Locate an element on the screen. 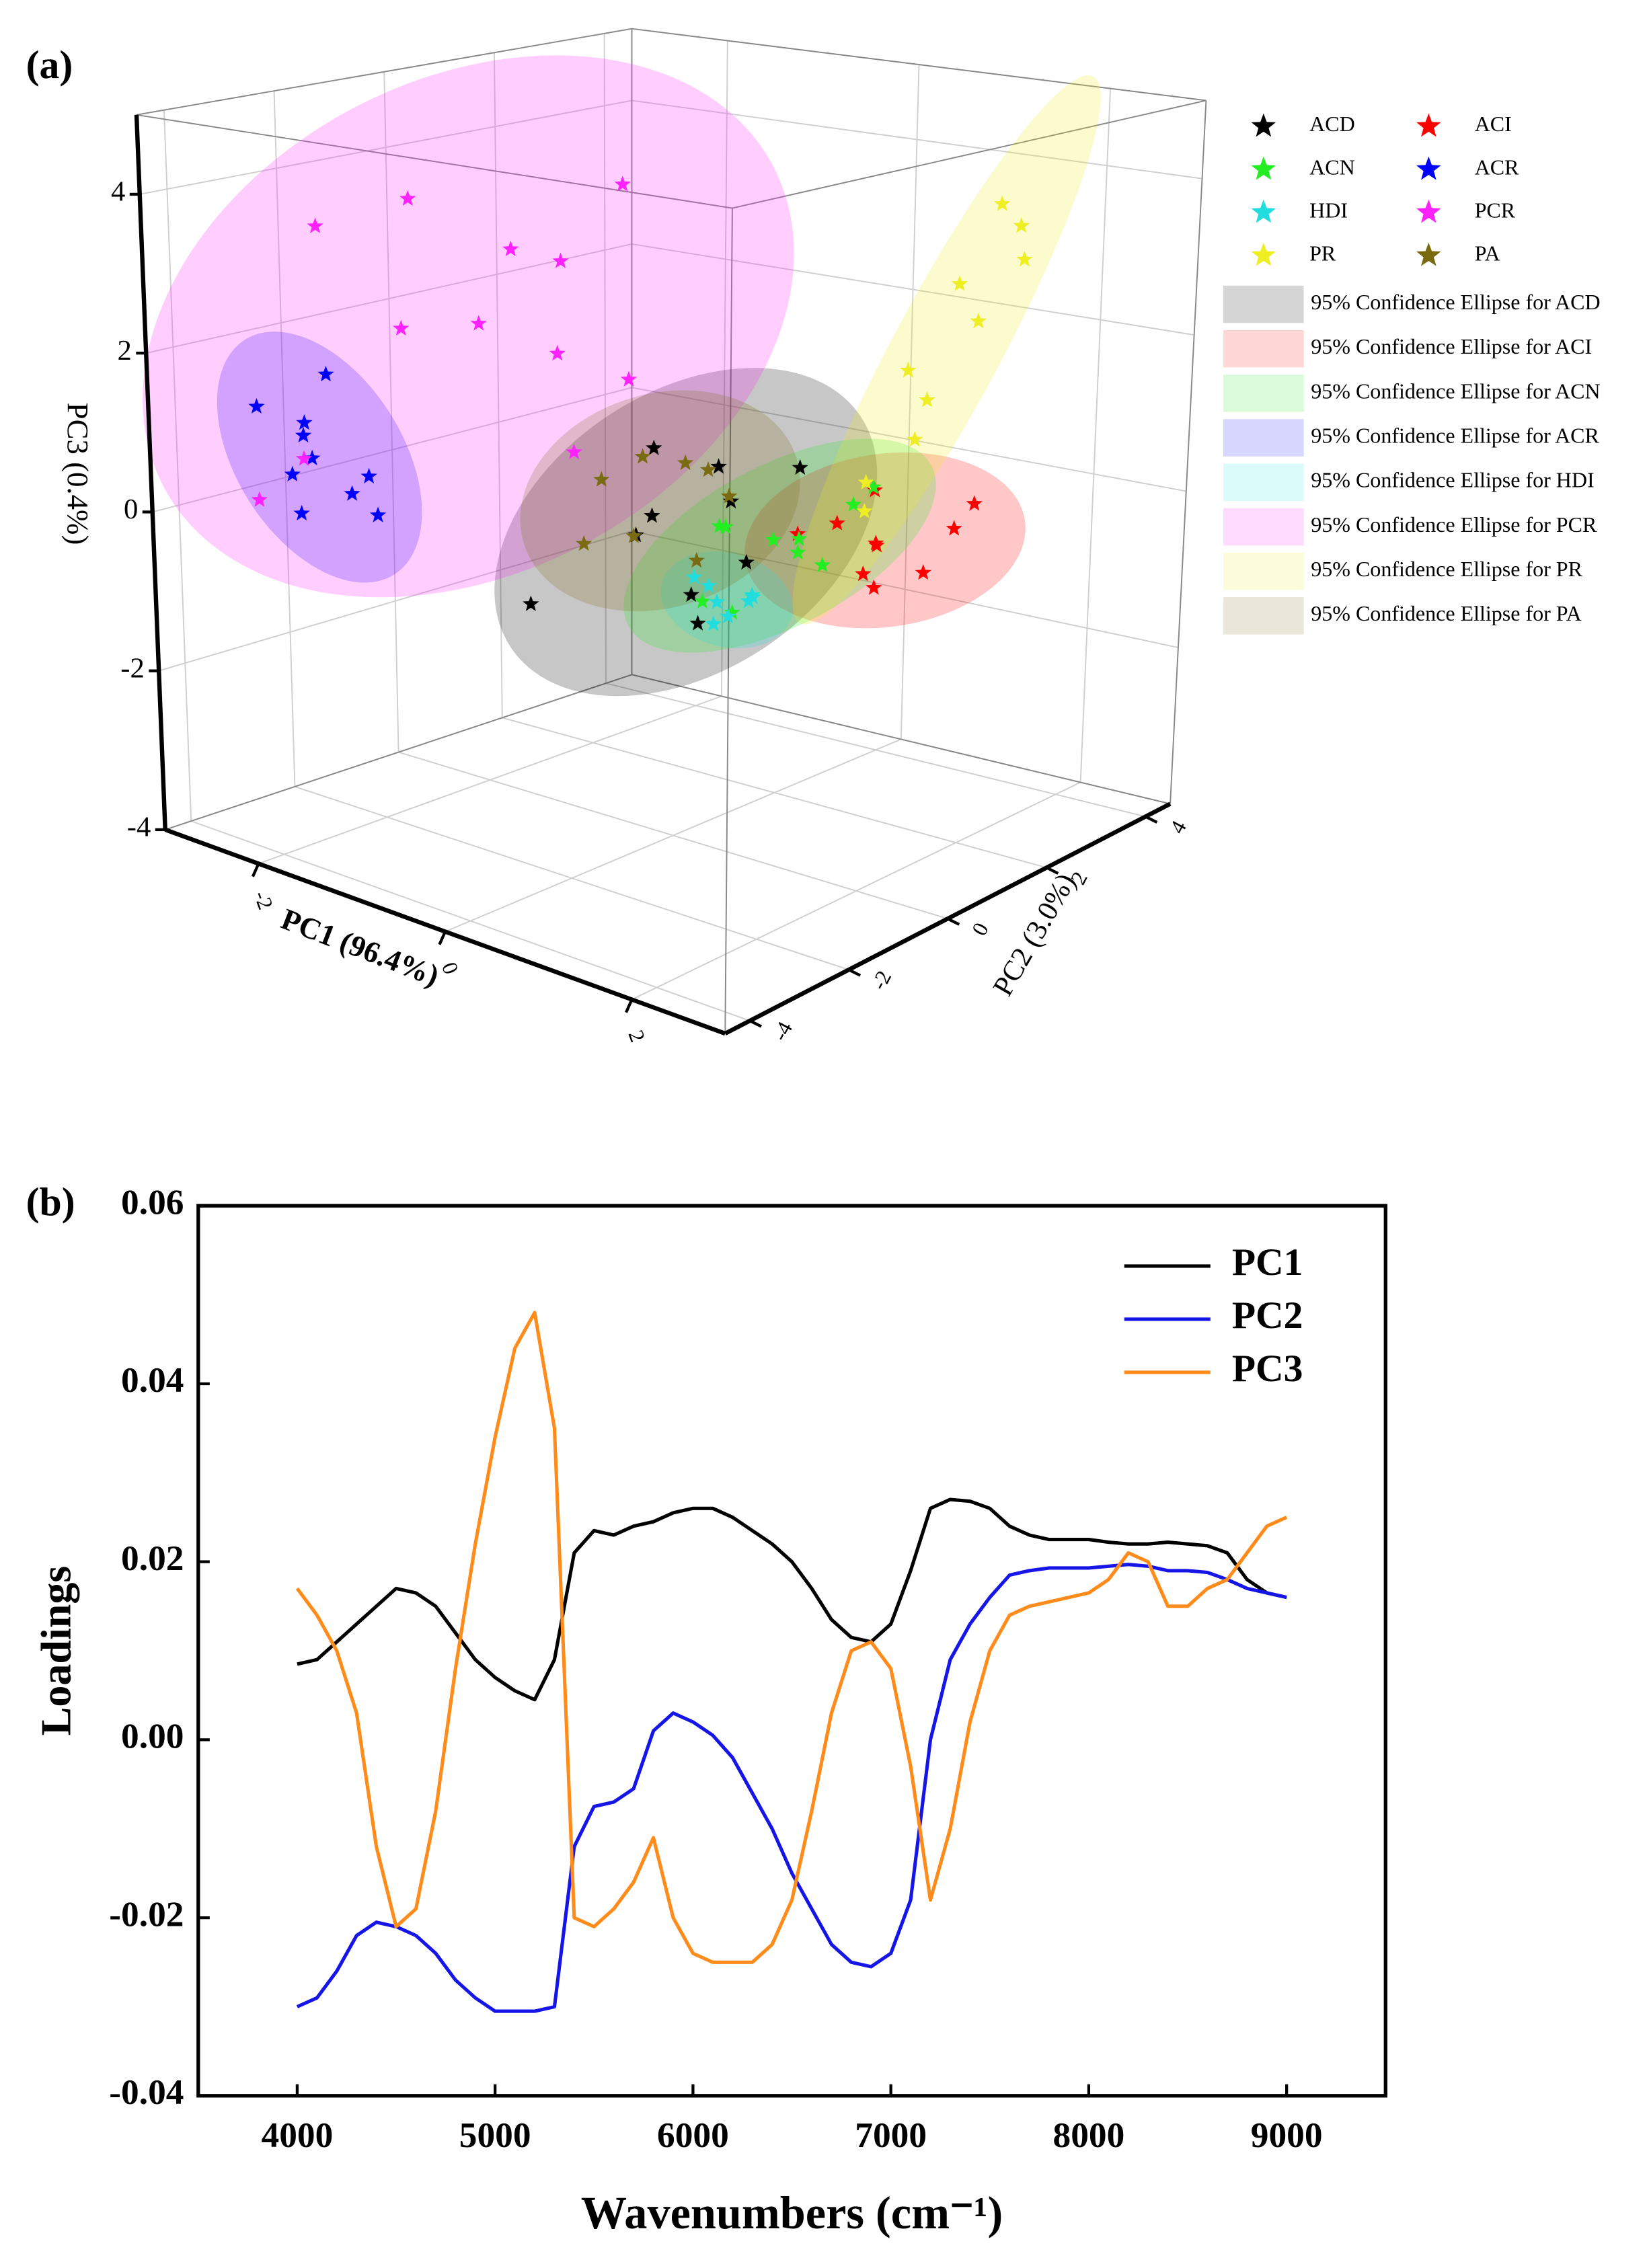  x-tick-label: 5000 is located at coordinates (495, 2135).